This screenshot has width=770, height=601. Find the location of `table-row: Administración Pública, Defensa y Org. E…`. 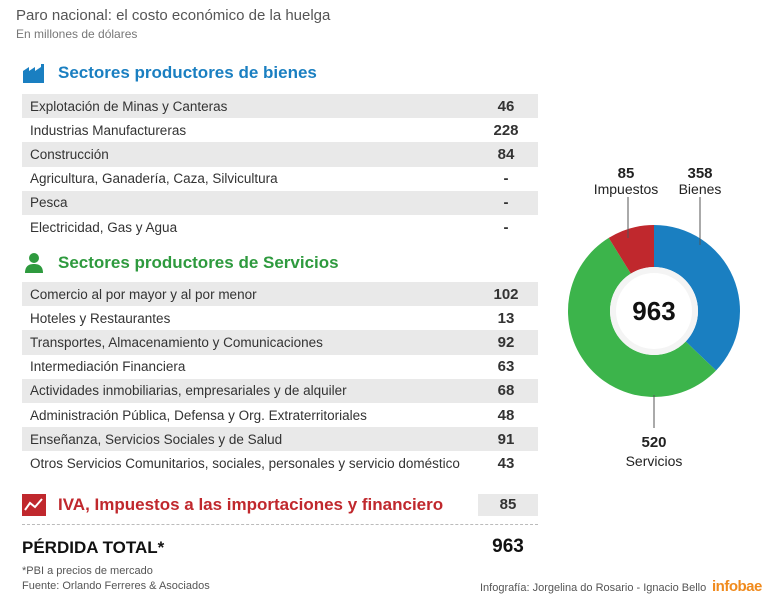

table-row: Administración Pública, Defensa y Org. E… is located at coordinates (280, 415).